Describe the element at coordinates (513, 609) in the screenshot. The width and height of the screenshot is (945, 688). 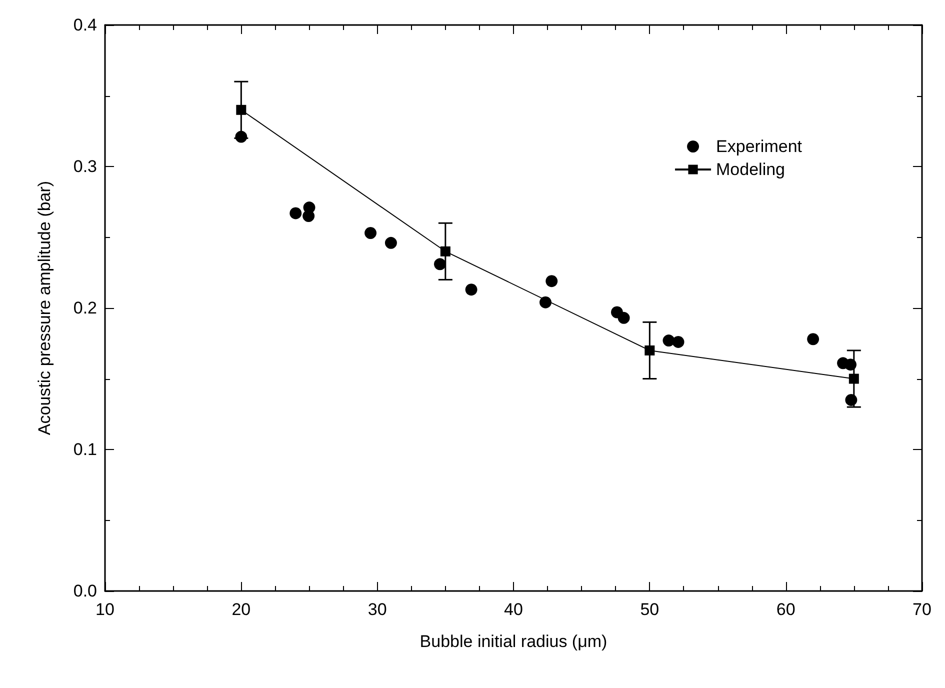
I see `x-tick-label: 40` at that location.